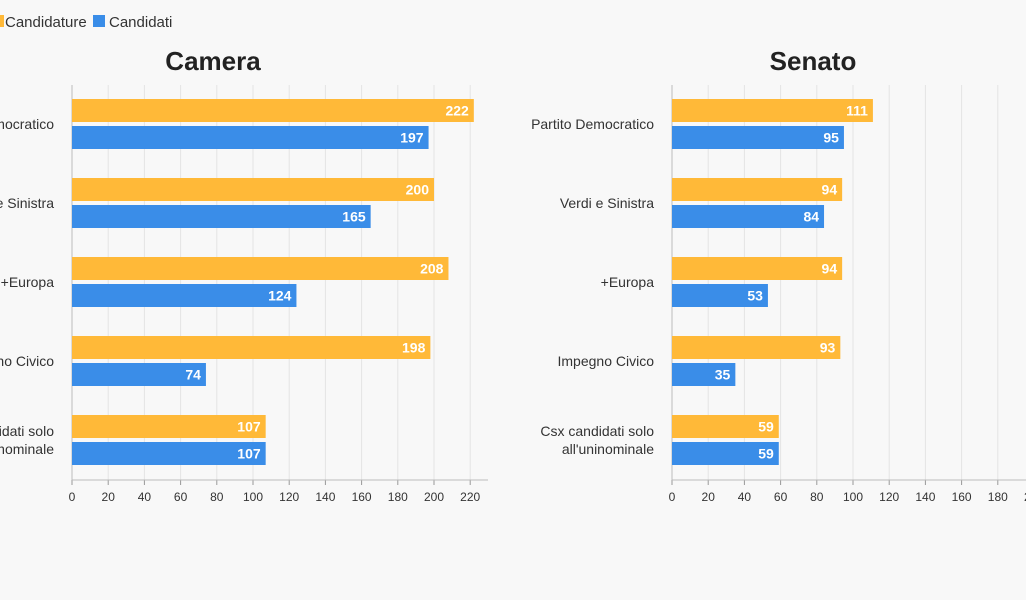  Describe the element at coordinates (831, 138) in the screenshot. I see `data-label: 95` at that location.